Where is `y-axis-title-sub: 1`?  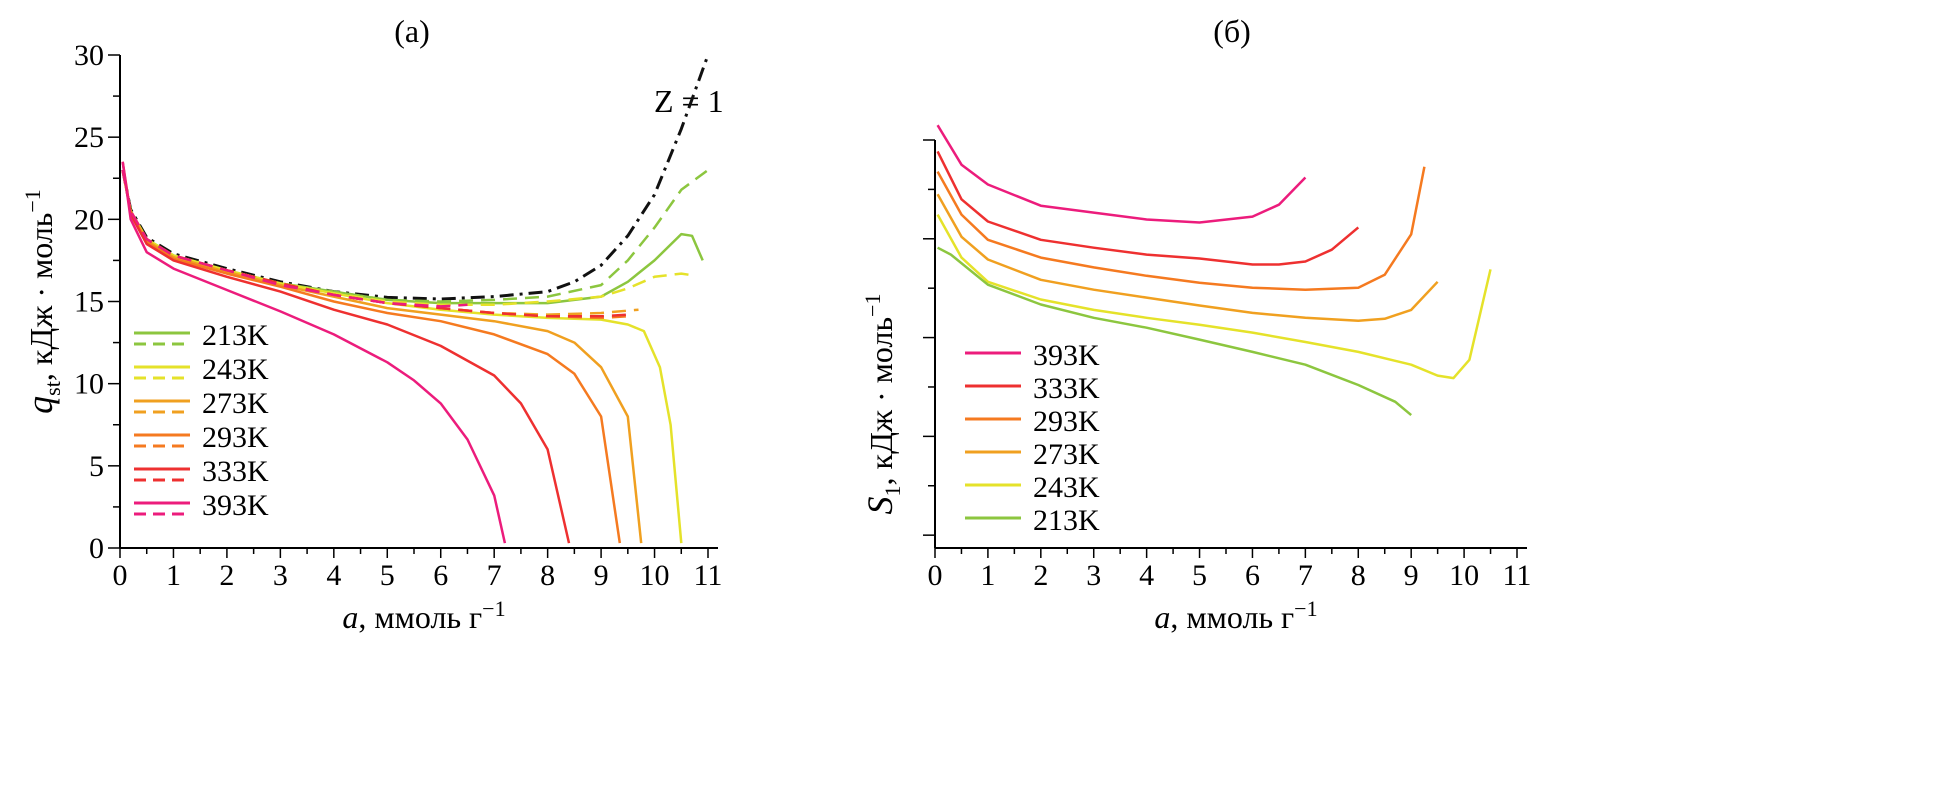 y-axis-title-sub: 1 is located at coordinates (892, 490).